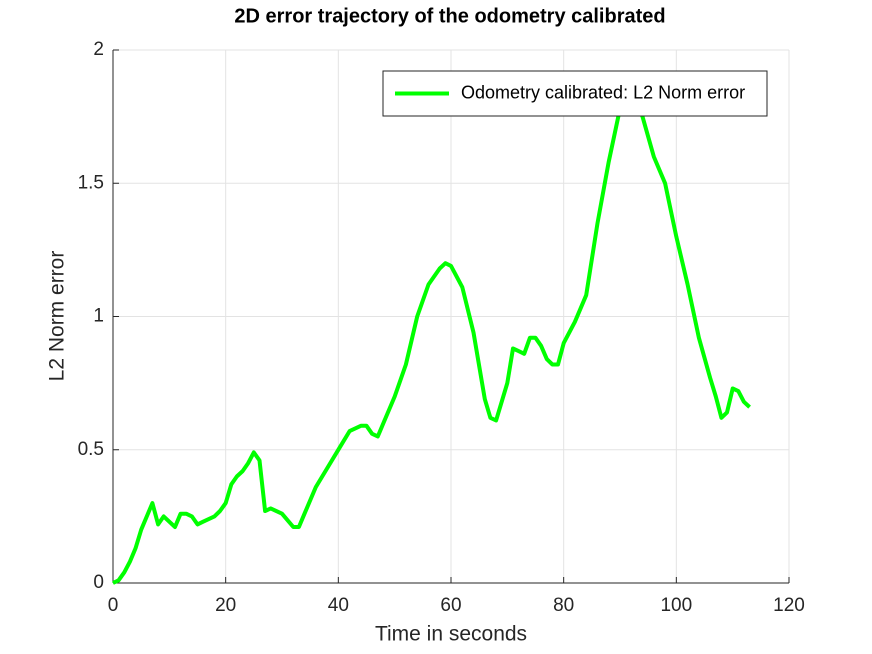 This screenshot has width=872, height=654. Describe the element at coordinates (225, 605) in the screenshot. I see `x-tick-label: 20` at that location.